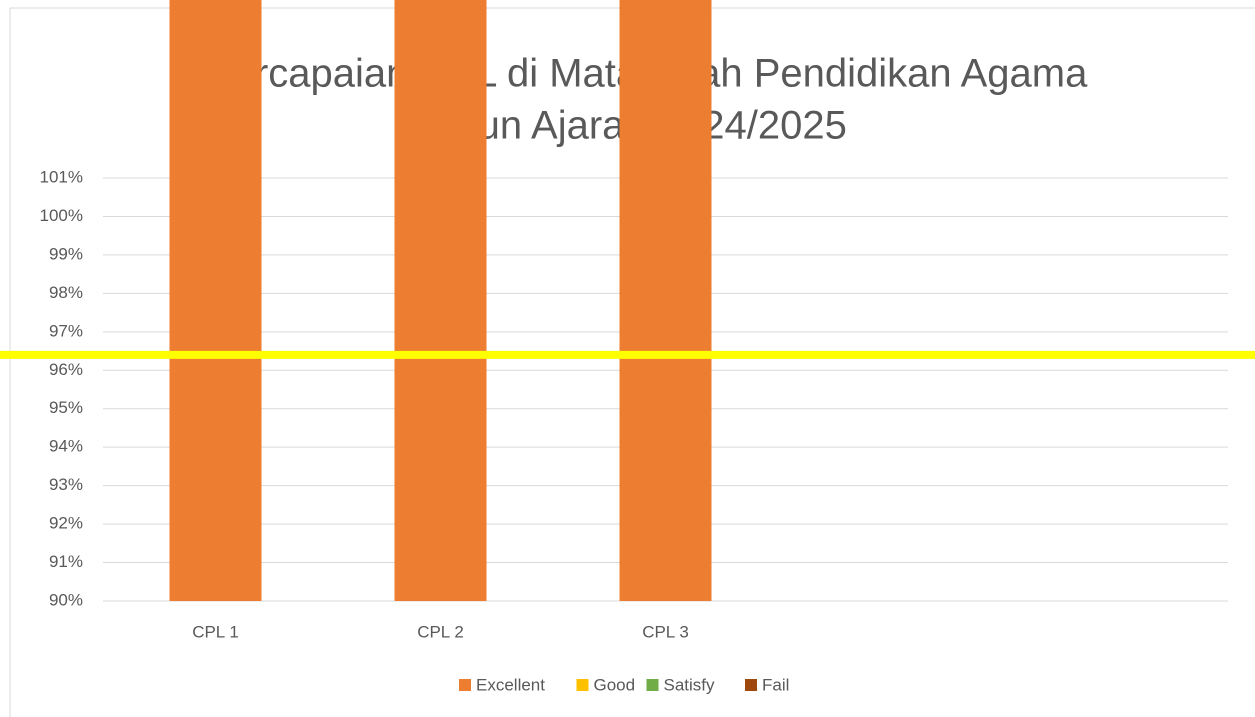  I want to click on y-tick-label: 96%, so click(66, 369).